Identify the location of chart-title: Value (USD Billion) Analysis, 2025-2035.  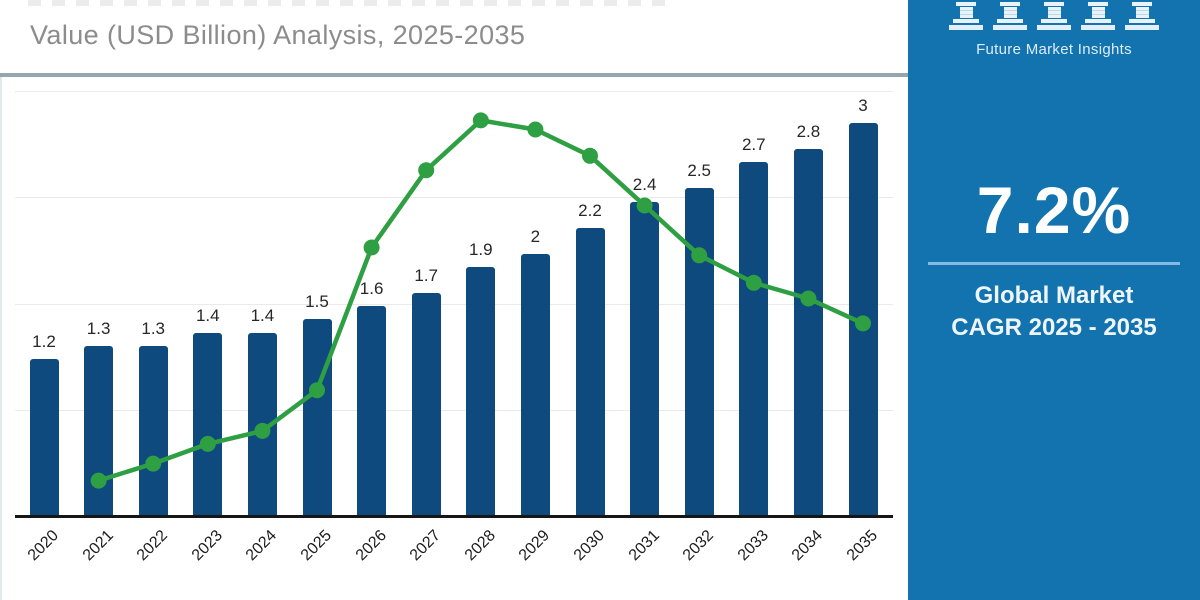
(278, 35).